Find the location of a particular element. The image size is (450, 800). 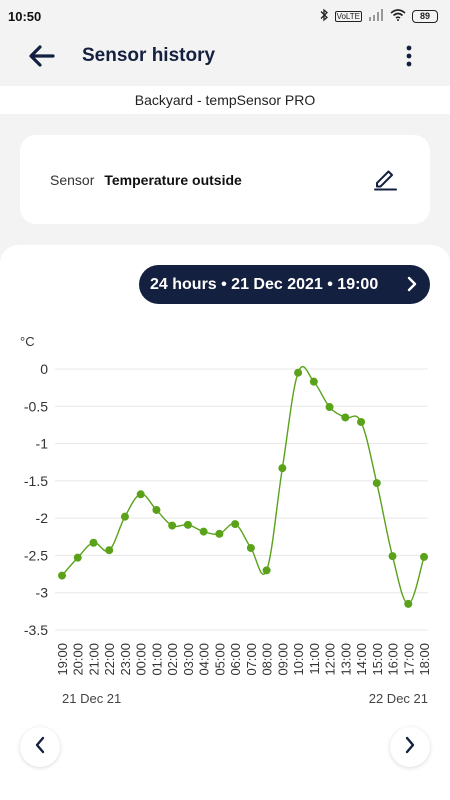

status-bar: 10:50 VoLTE 89 is located at coordinates (225, 16).